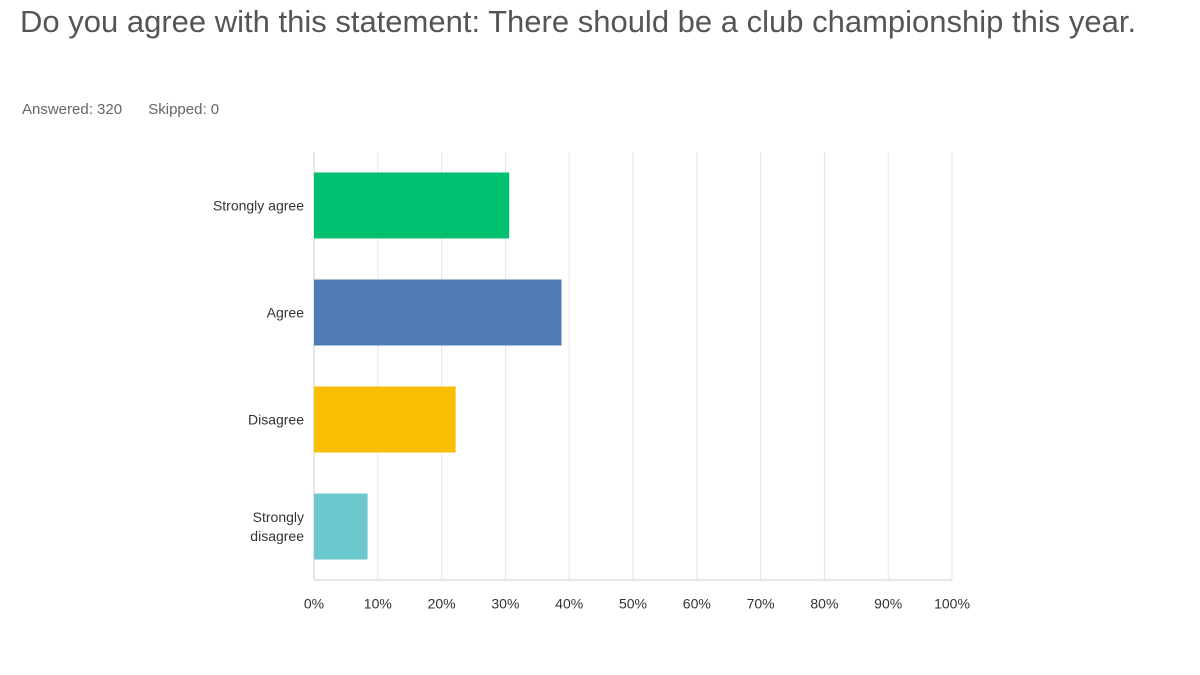 This screenshot has height=675, width=1200. What do you see at coordinates (697, 604) in the screenshot?
I see `x-tick-label: 60%` at bounding box center [697, 604].